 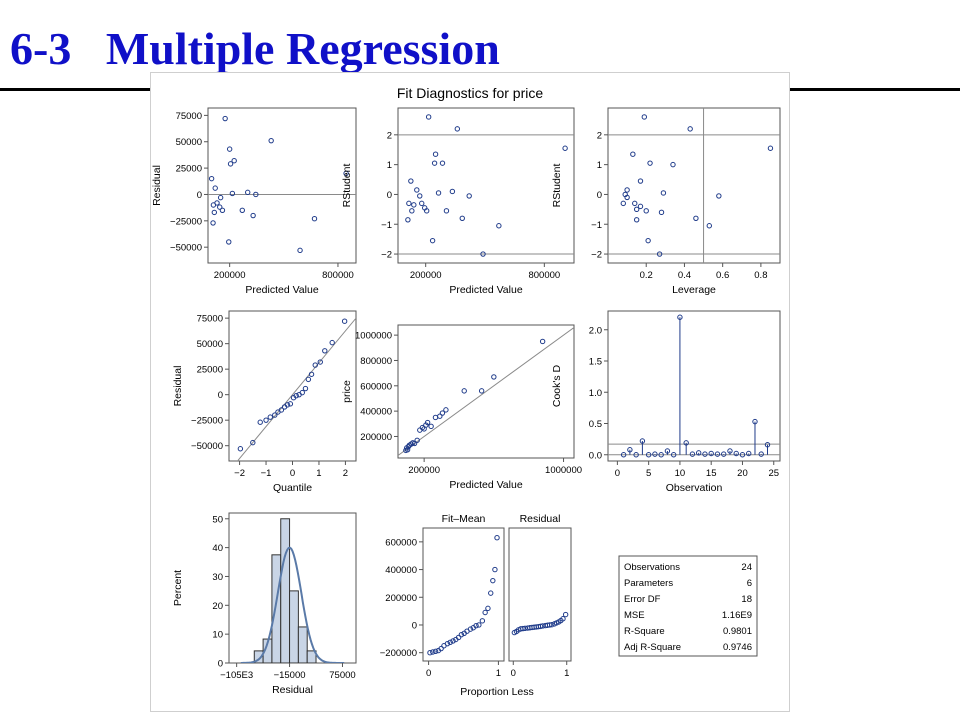 What do you see at coordinates (318, 473) in the screenshot?
I see `x-tick-label: 1` at bounding box center [318, 473].